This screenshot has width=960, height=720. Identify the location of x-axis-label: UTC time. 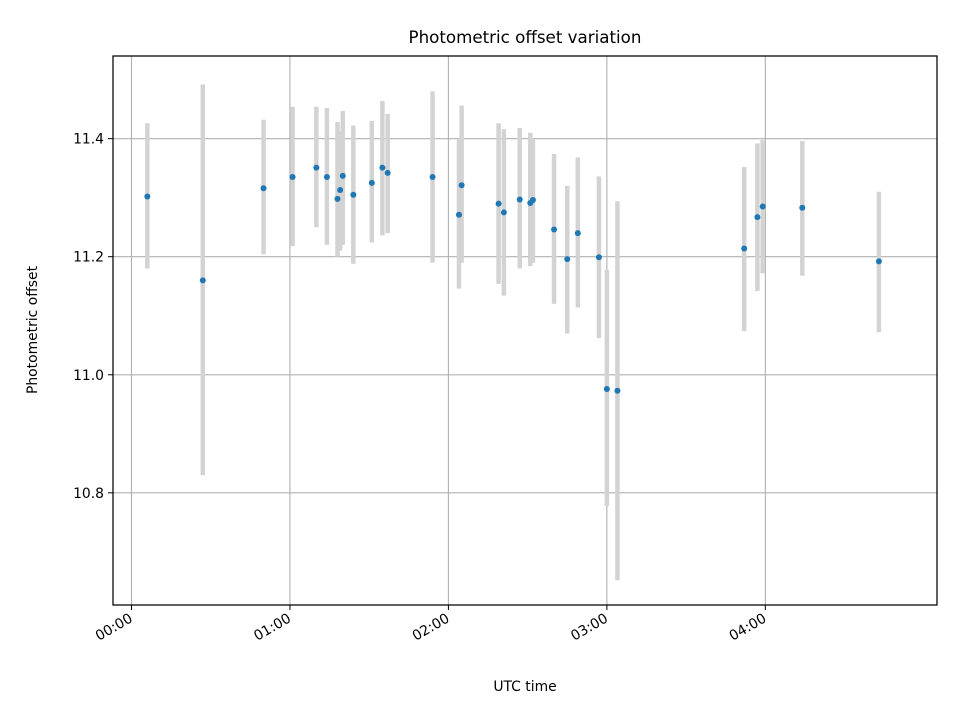
(524, 687).